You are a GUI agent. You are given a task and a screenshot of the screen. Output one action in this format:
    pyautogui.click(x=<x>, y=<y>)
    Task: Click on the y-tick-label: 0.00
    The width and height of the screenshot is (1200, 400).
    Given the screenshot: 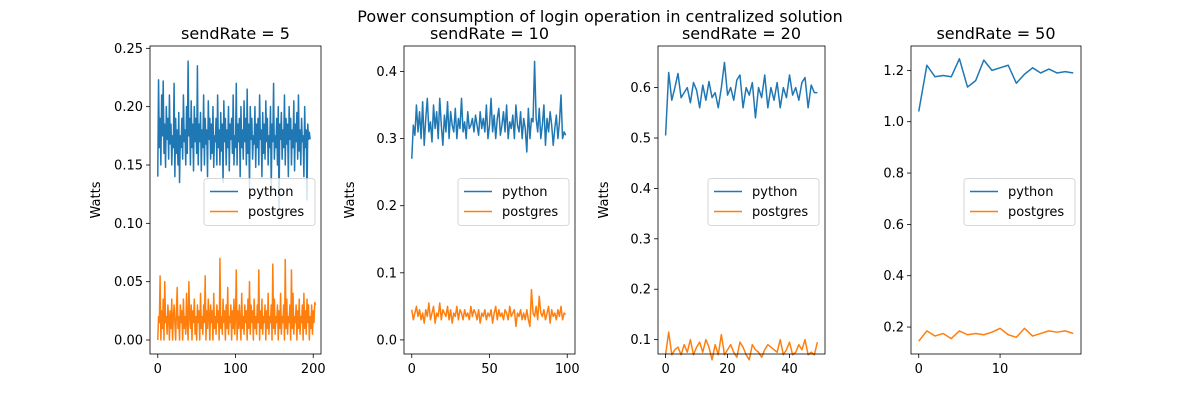 What is the action you would take?
    pyautogui.click(x=128, y=341)
    